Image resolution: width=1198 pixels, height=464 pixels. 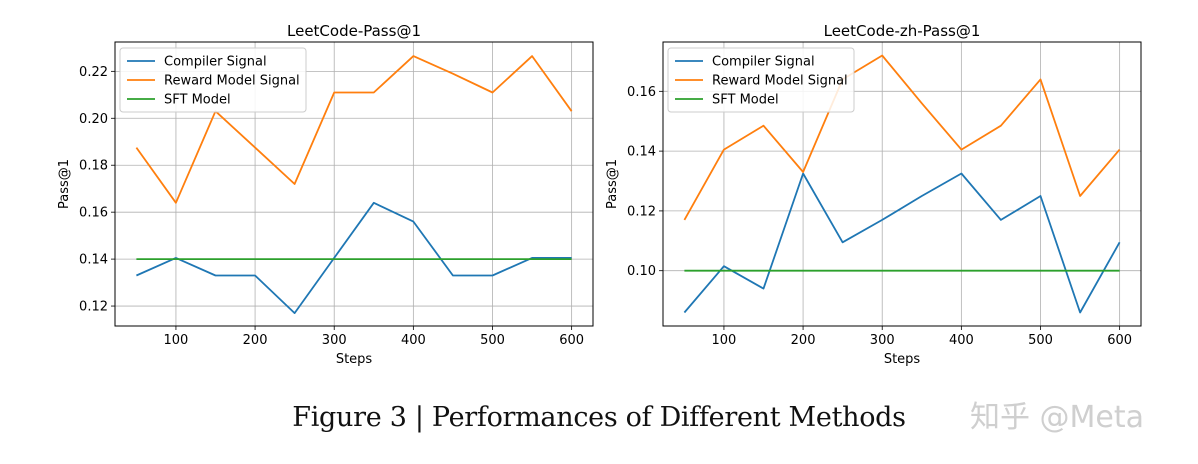 I want to click on y-tick-label: 0.18, so click(x=93, y=166).